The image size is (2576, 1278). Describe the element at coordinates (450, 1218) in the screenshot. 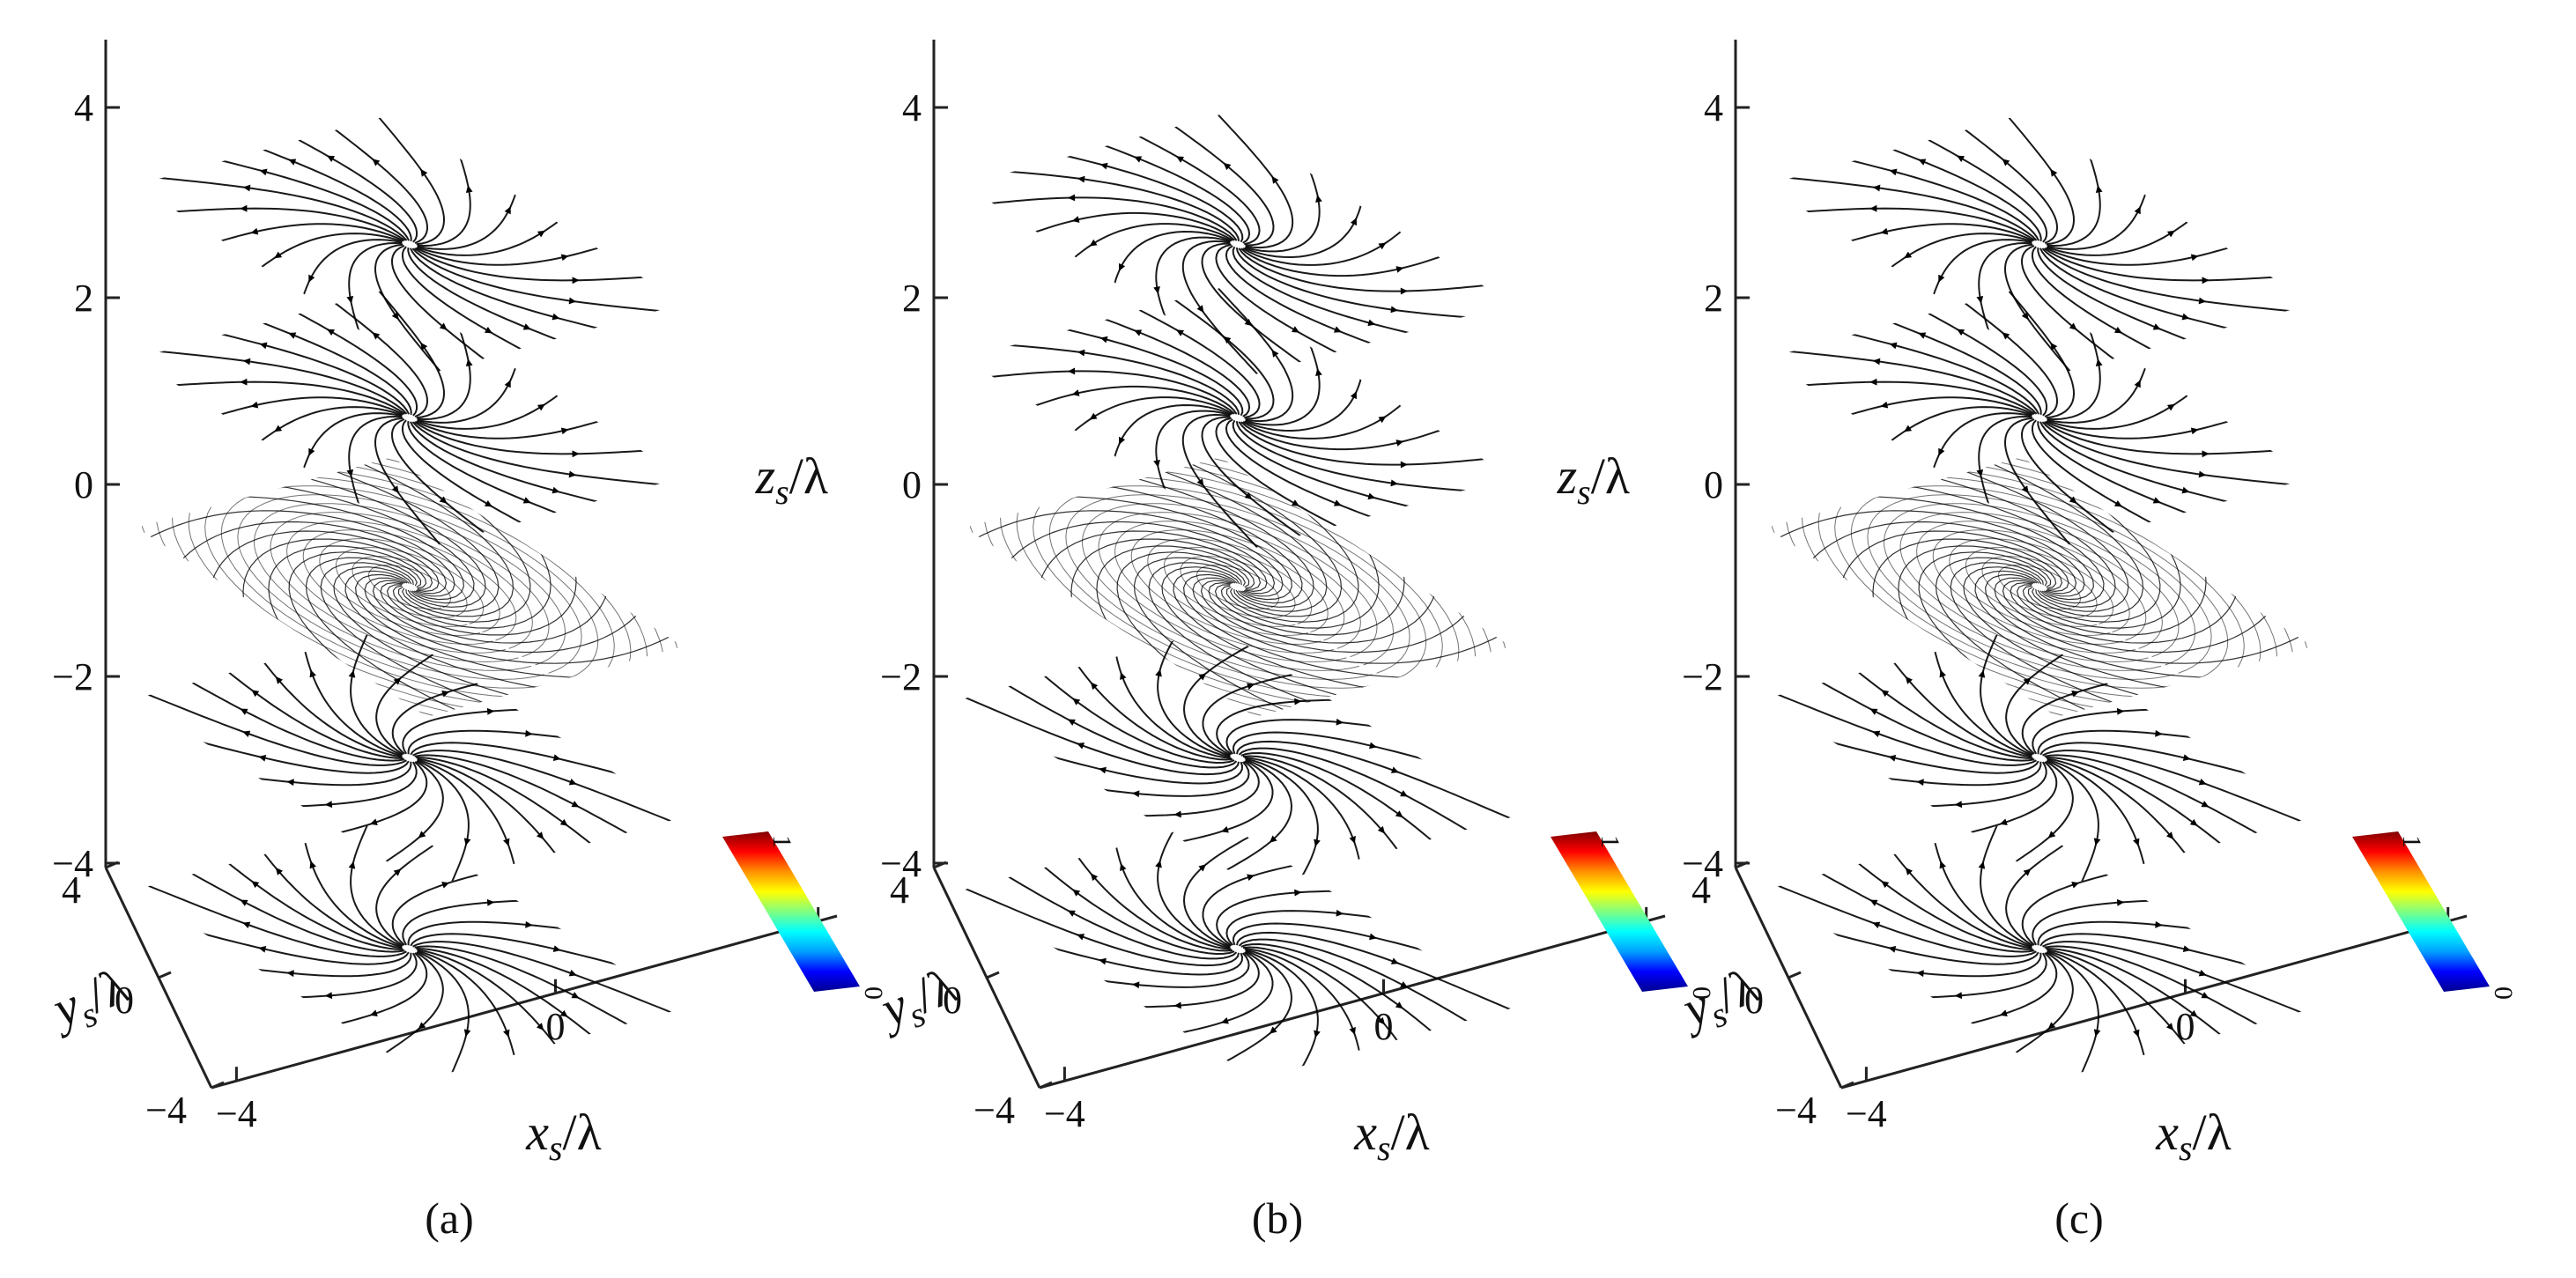

I see `panel-caption: (a)` at that location.